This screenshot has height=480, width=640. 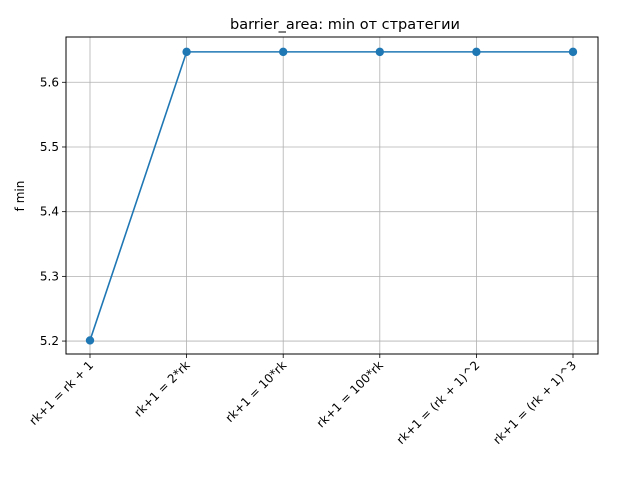 I want to click on x-tick-label: rk+1 = (rk + 1)^3, so click(x=534, y=402).